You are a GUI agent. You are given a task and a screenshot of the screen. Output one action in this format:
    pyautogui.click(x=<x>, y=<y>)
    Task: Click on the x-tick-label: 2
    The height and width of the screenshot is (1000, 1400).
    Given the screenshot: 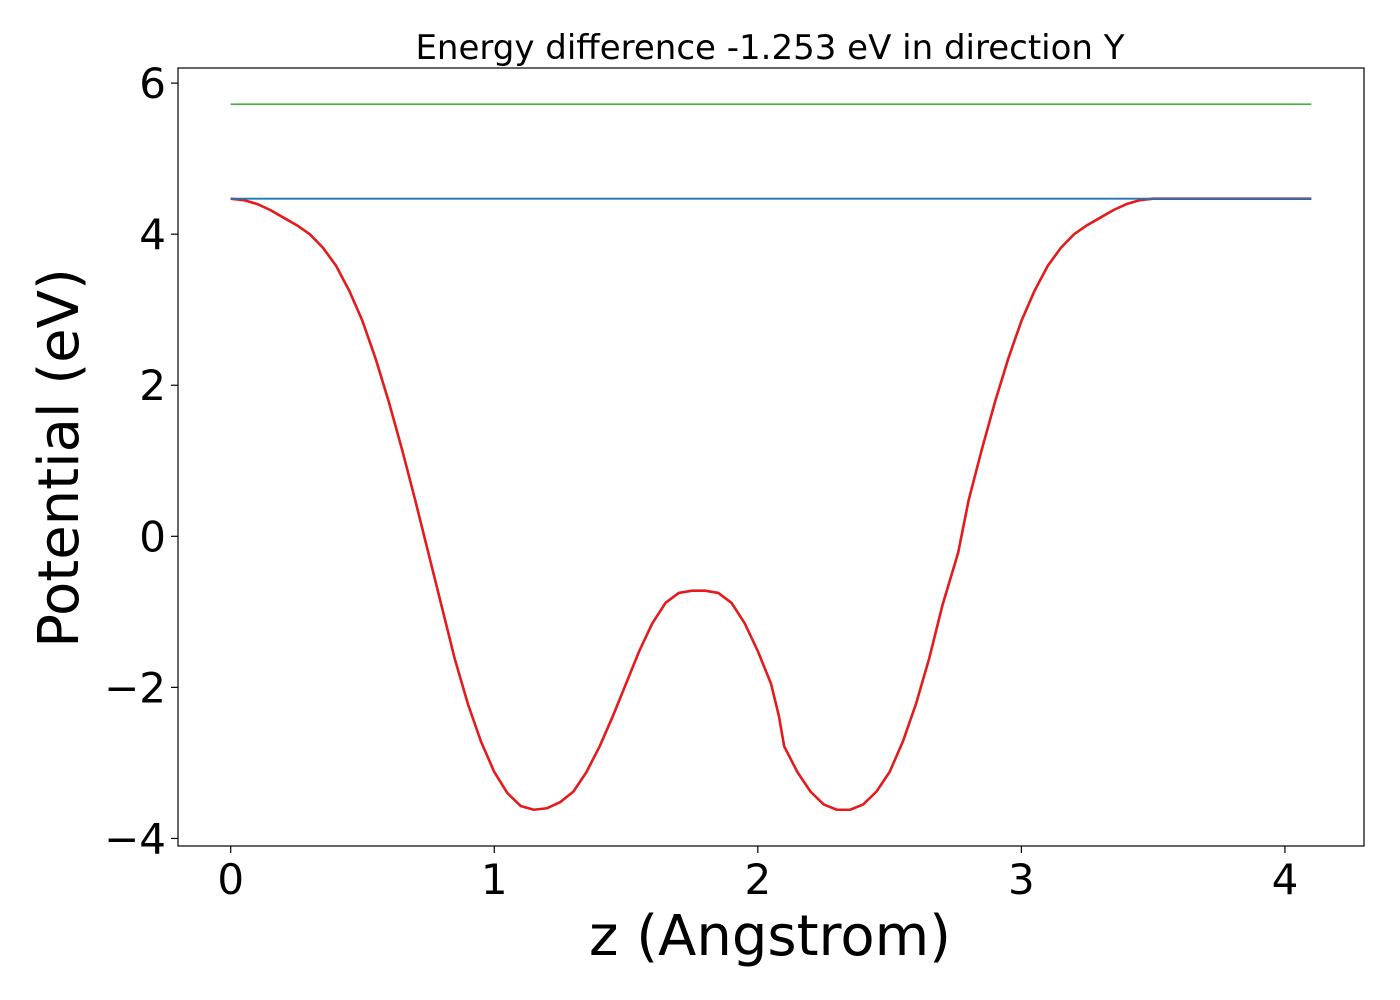 What is the action you would take?
    pyautogui.click(x=757, y=879)
    